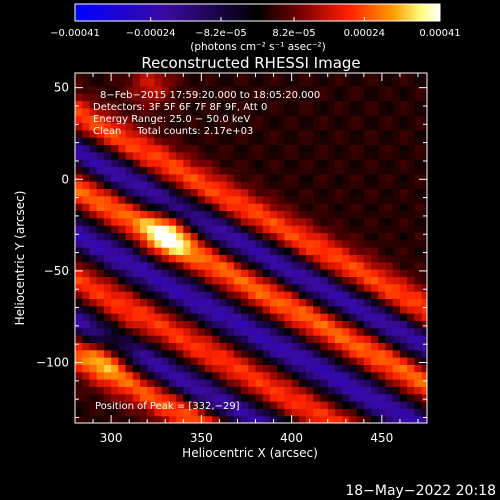  I want to click on x-tick-label: 350, so click(201, 438).